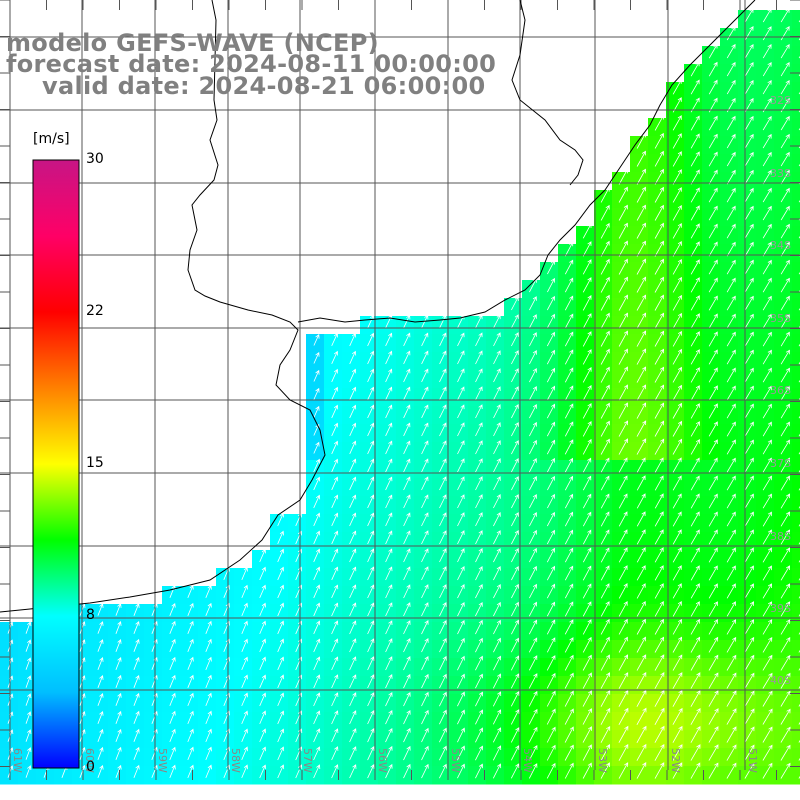 This screenshot has height=800, width=800. What do you see at coordinates (307, 760) in the screenshot?
I see `lon-label: 57W` at bounding box center [307, 760].